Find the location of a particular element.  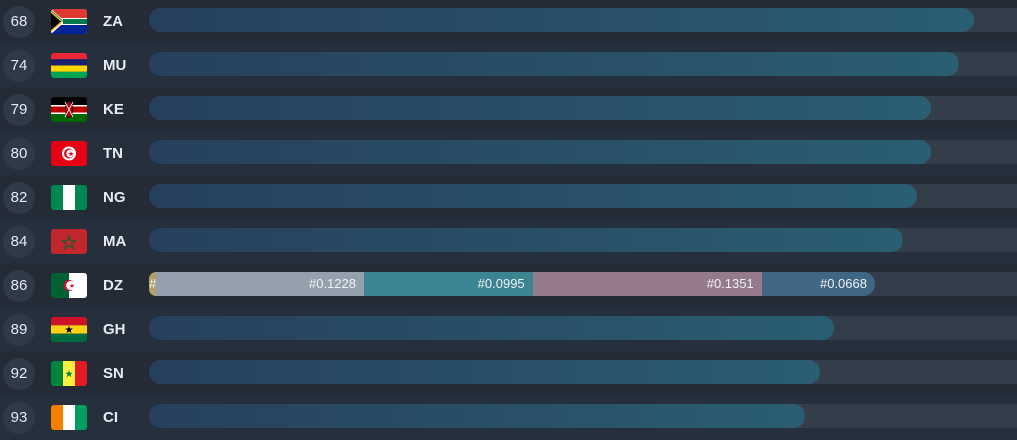

ranking-row: 82 NG is located at coordinates (508, 198).